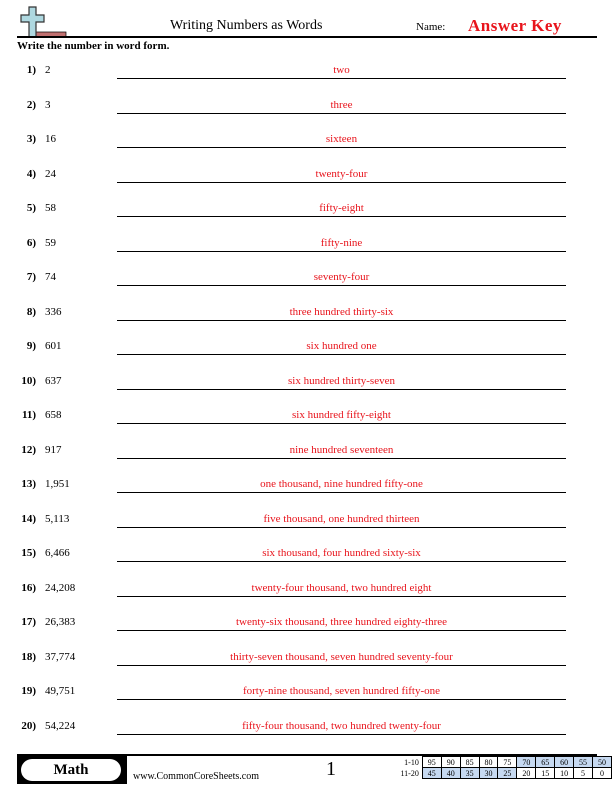 The width and height of the screenshot is (612, 792). What do you see at coordinates (331, 769) in the screenshot?
I see `page-number: 1` at bounding box center [331, 769].